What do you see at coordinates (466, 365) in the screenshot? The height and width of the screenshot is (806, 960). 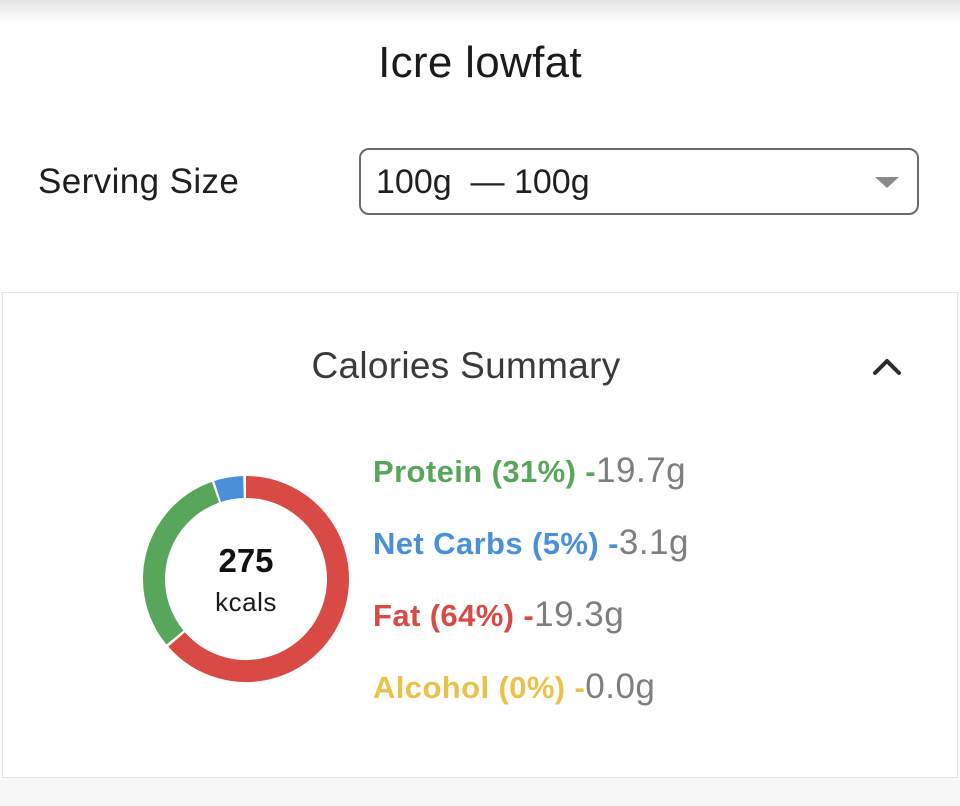 I see `calories-summary-title: Calories Summary` at bounding box center [466, 365].